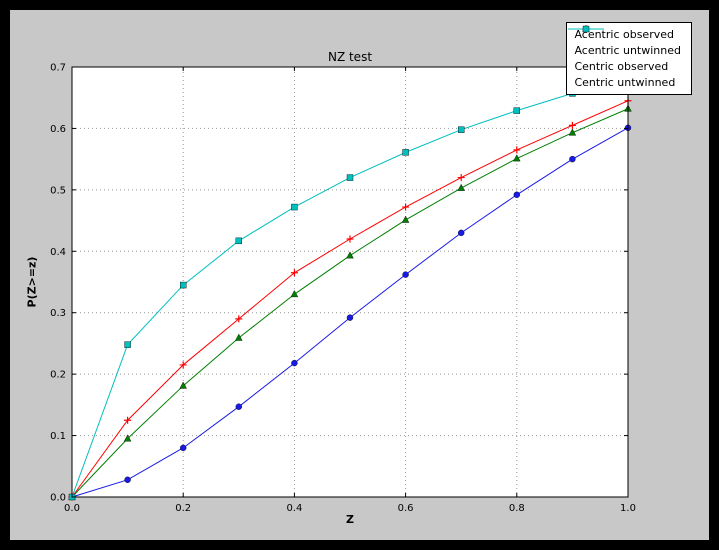 The height and width of the screenshot is (550, 719). Describe the element at coordinates (58, 129) in the screenshot. I see `y-tick-label: 0.6` at that location.